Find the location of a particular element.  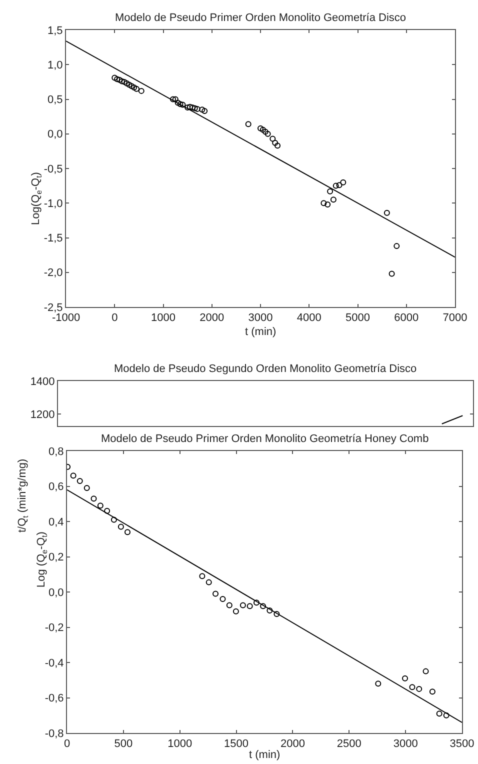

y-tick-label: 0,8 is located at coordinates (56, 452).